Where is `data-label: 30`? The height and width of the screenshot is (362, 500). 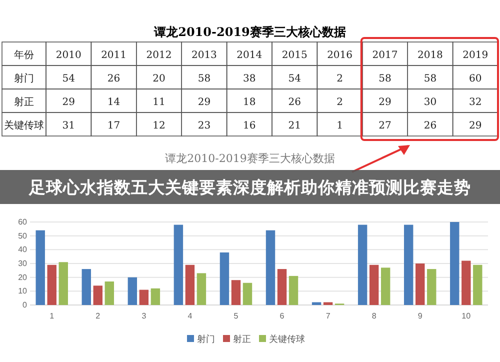 data-label: 30 is located at coordinates (430, 102).